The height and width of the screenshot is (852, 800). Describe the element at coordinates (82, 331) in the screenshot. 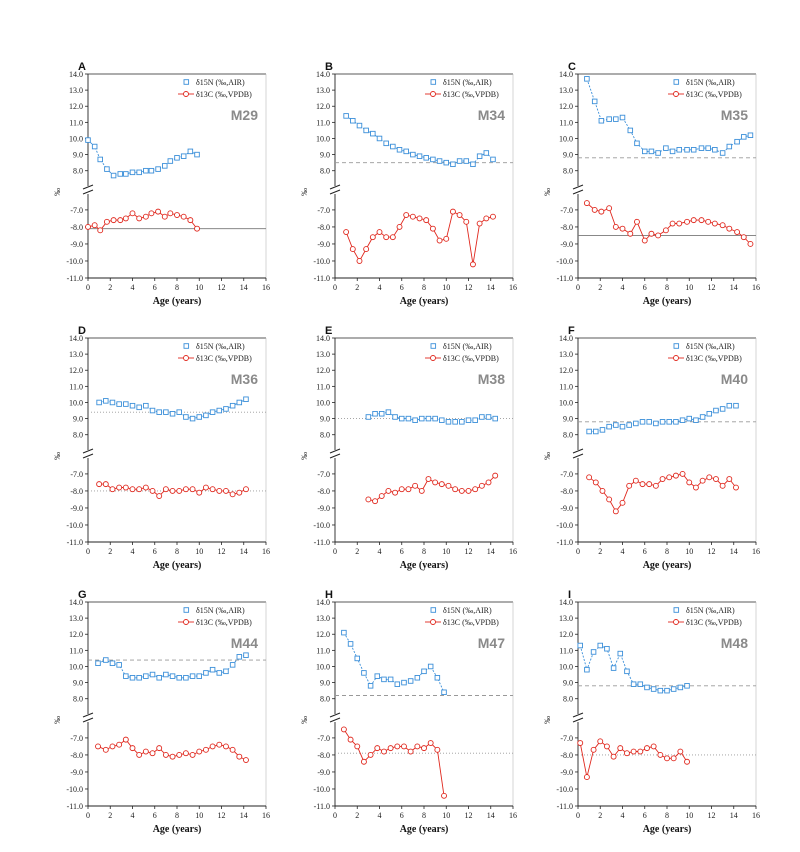

I see `panel-letter: D` at that location.